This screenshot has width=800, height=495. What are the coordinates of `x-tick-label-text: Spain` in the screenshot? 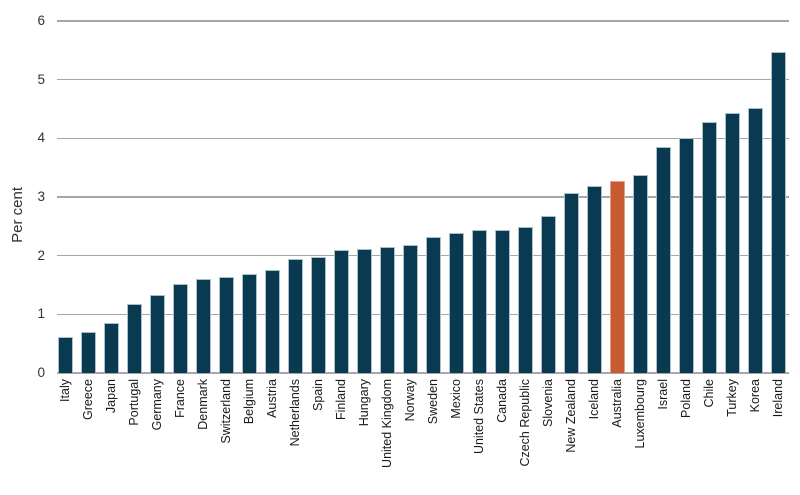 It's located at (318, 395).